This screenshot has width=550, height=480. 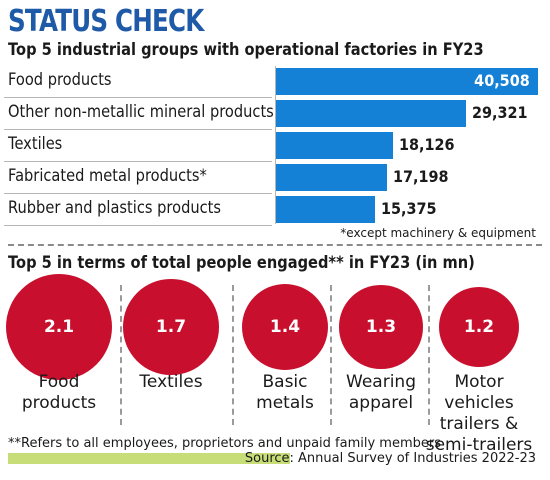 What do you see at coordinates (421, 176) in the screenshot?
I see `bar-value-label: 17,198` at bounding box center [421, 176].